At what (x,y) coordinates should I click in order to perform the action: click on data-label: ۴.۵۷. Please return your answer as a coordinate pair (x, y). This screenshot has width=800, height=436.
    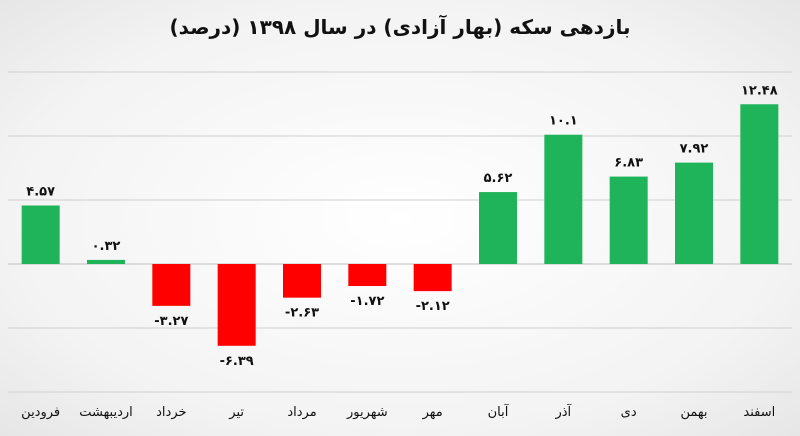
    Looking at the image, I should click on (40, 192).